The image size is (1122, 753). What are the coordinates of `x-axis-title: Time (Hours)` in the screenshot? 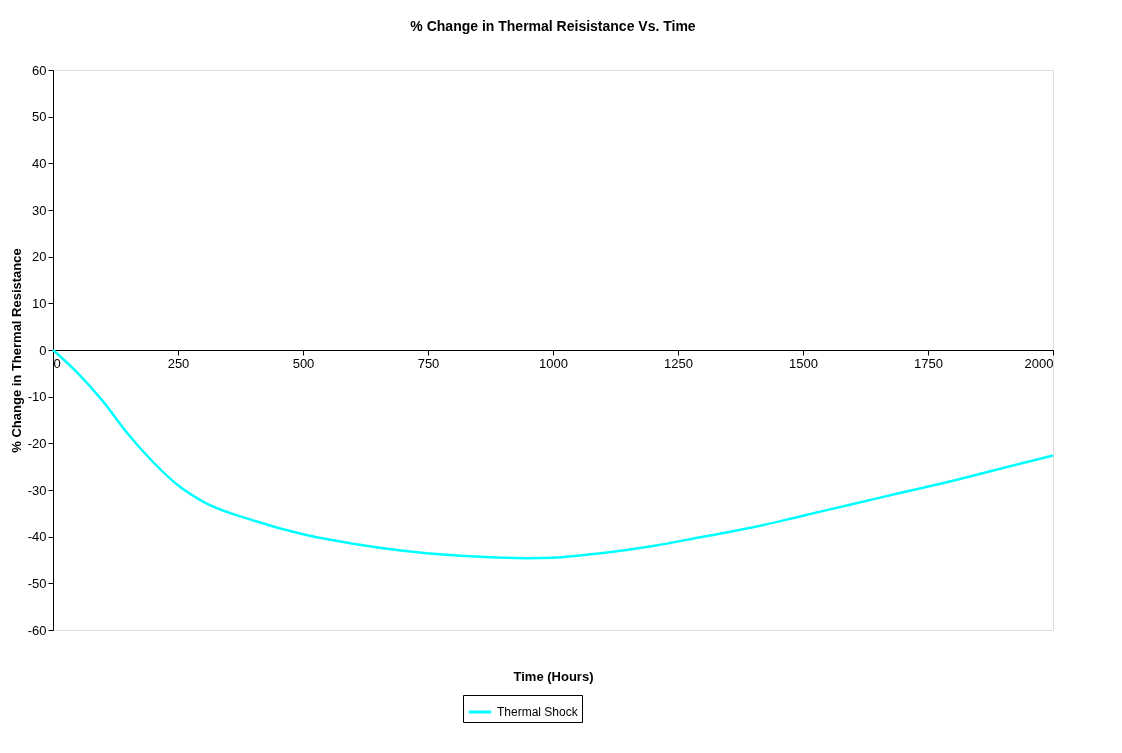 It's located at (553, 676).